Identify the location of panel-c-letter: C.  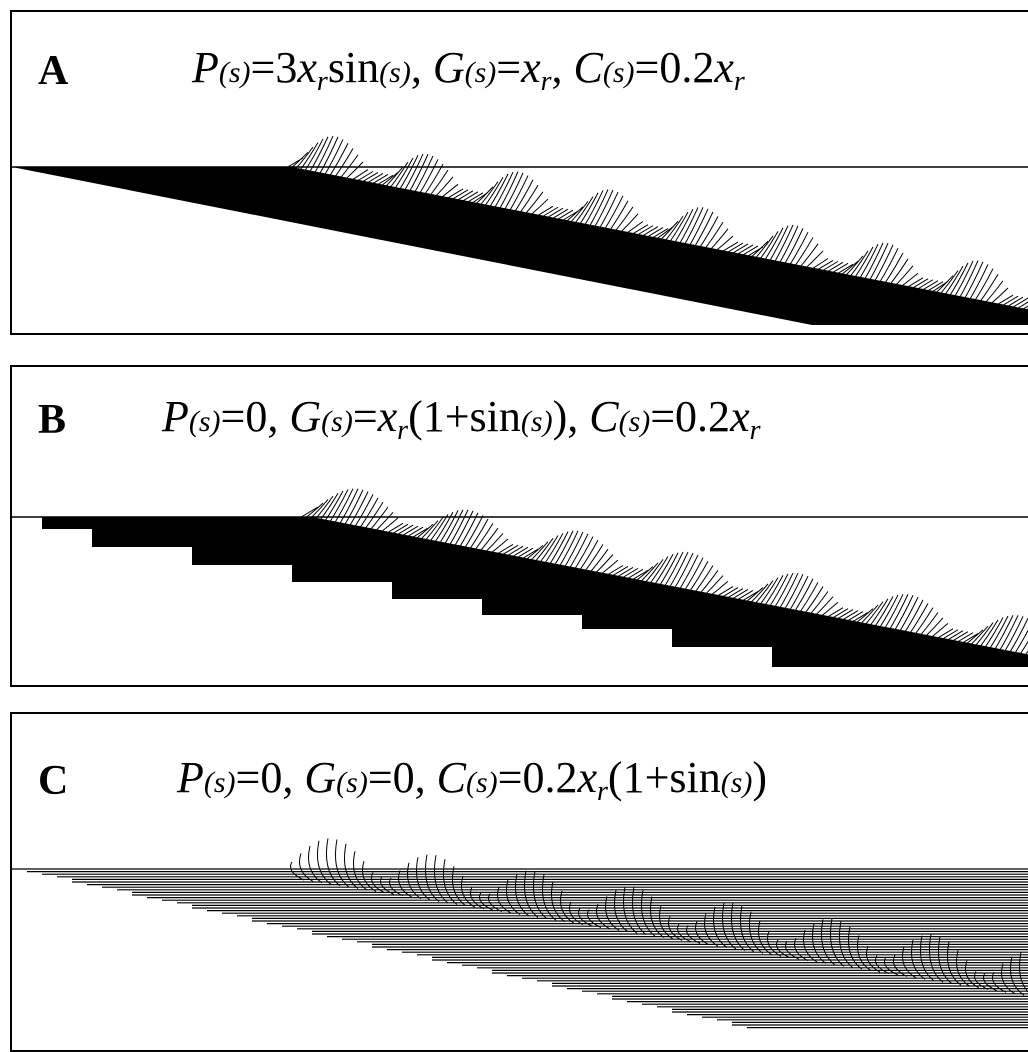
(53, 781).